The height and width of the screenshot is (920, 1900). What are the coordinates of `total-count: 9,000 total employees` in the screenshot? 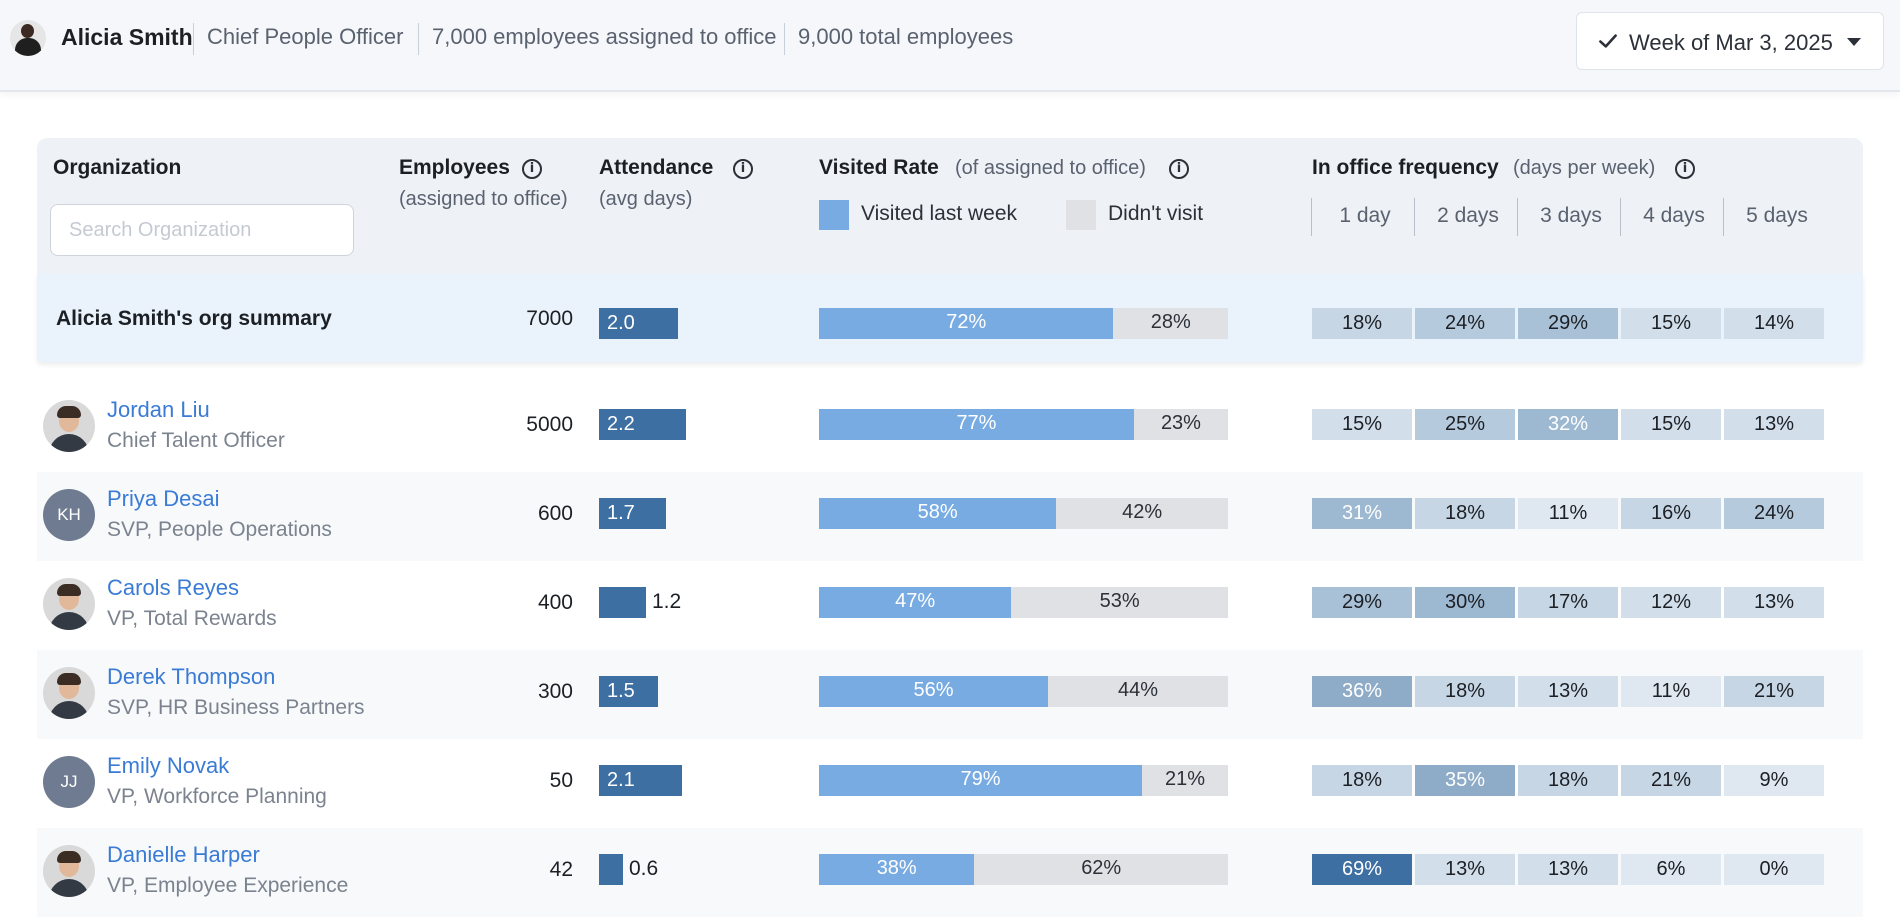 It's located at (906, 36).